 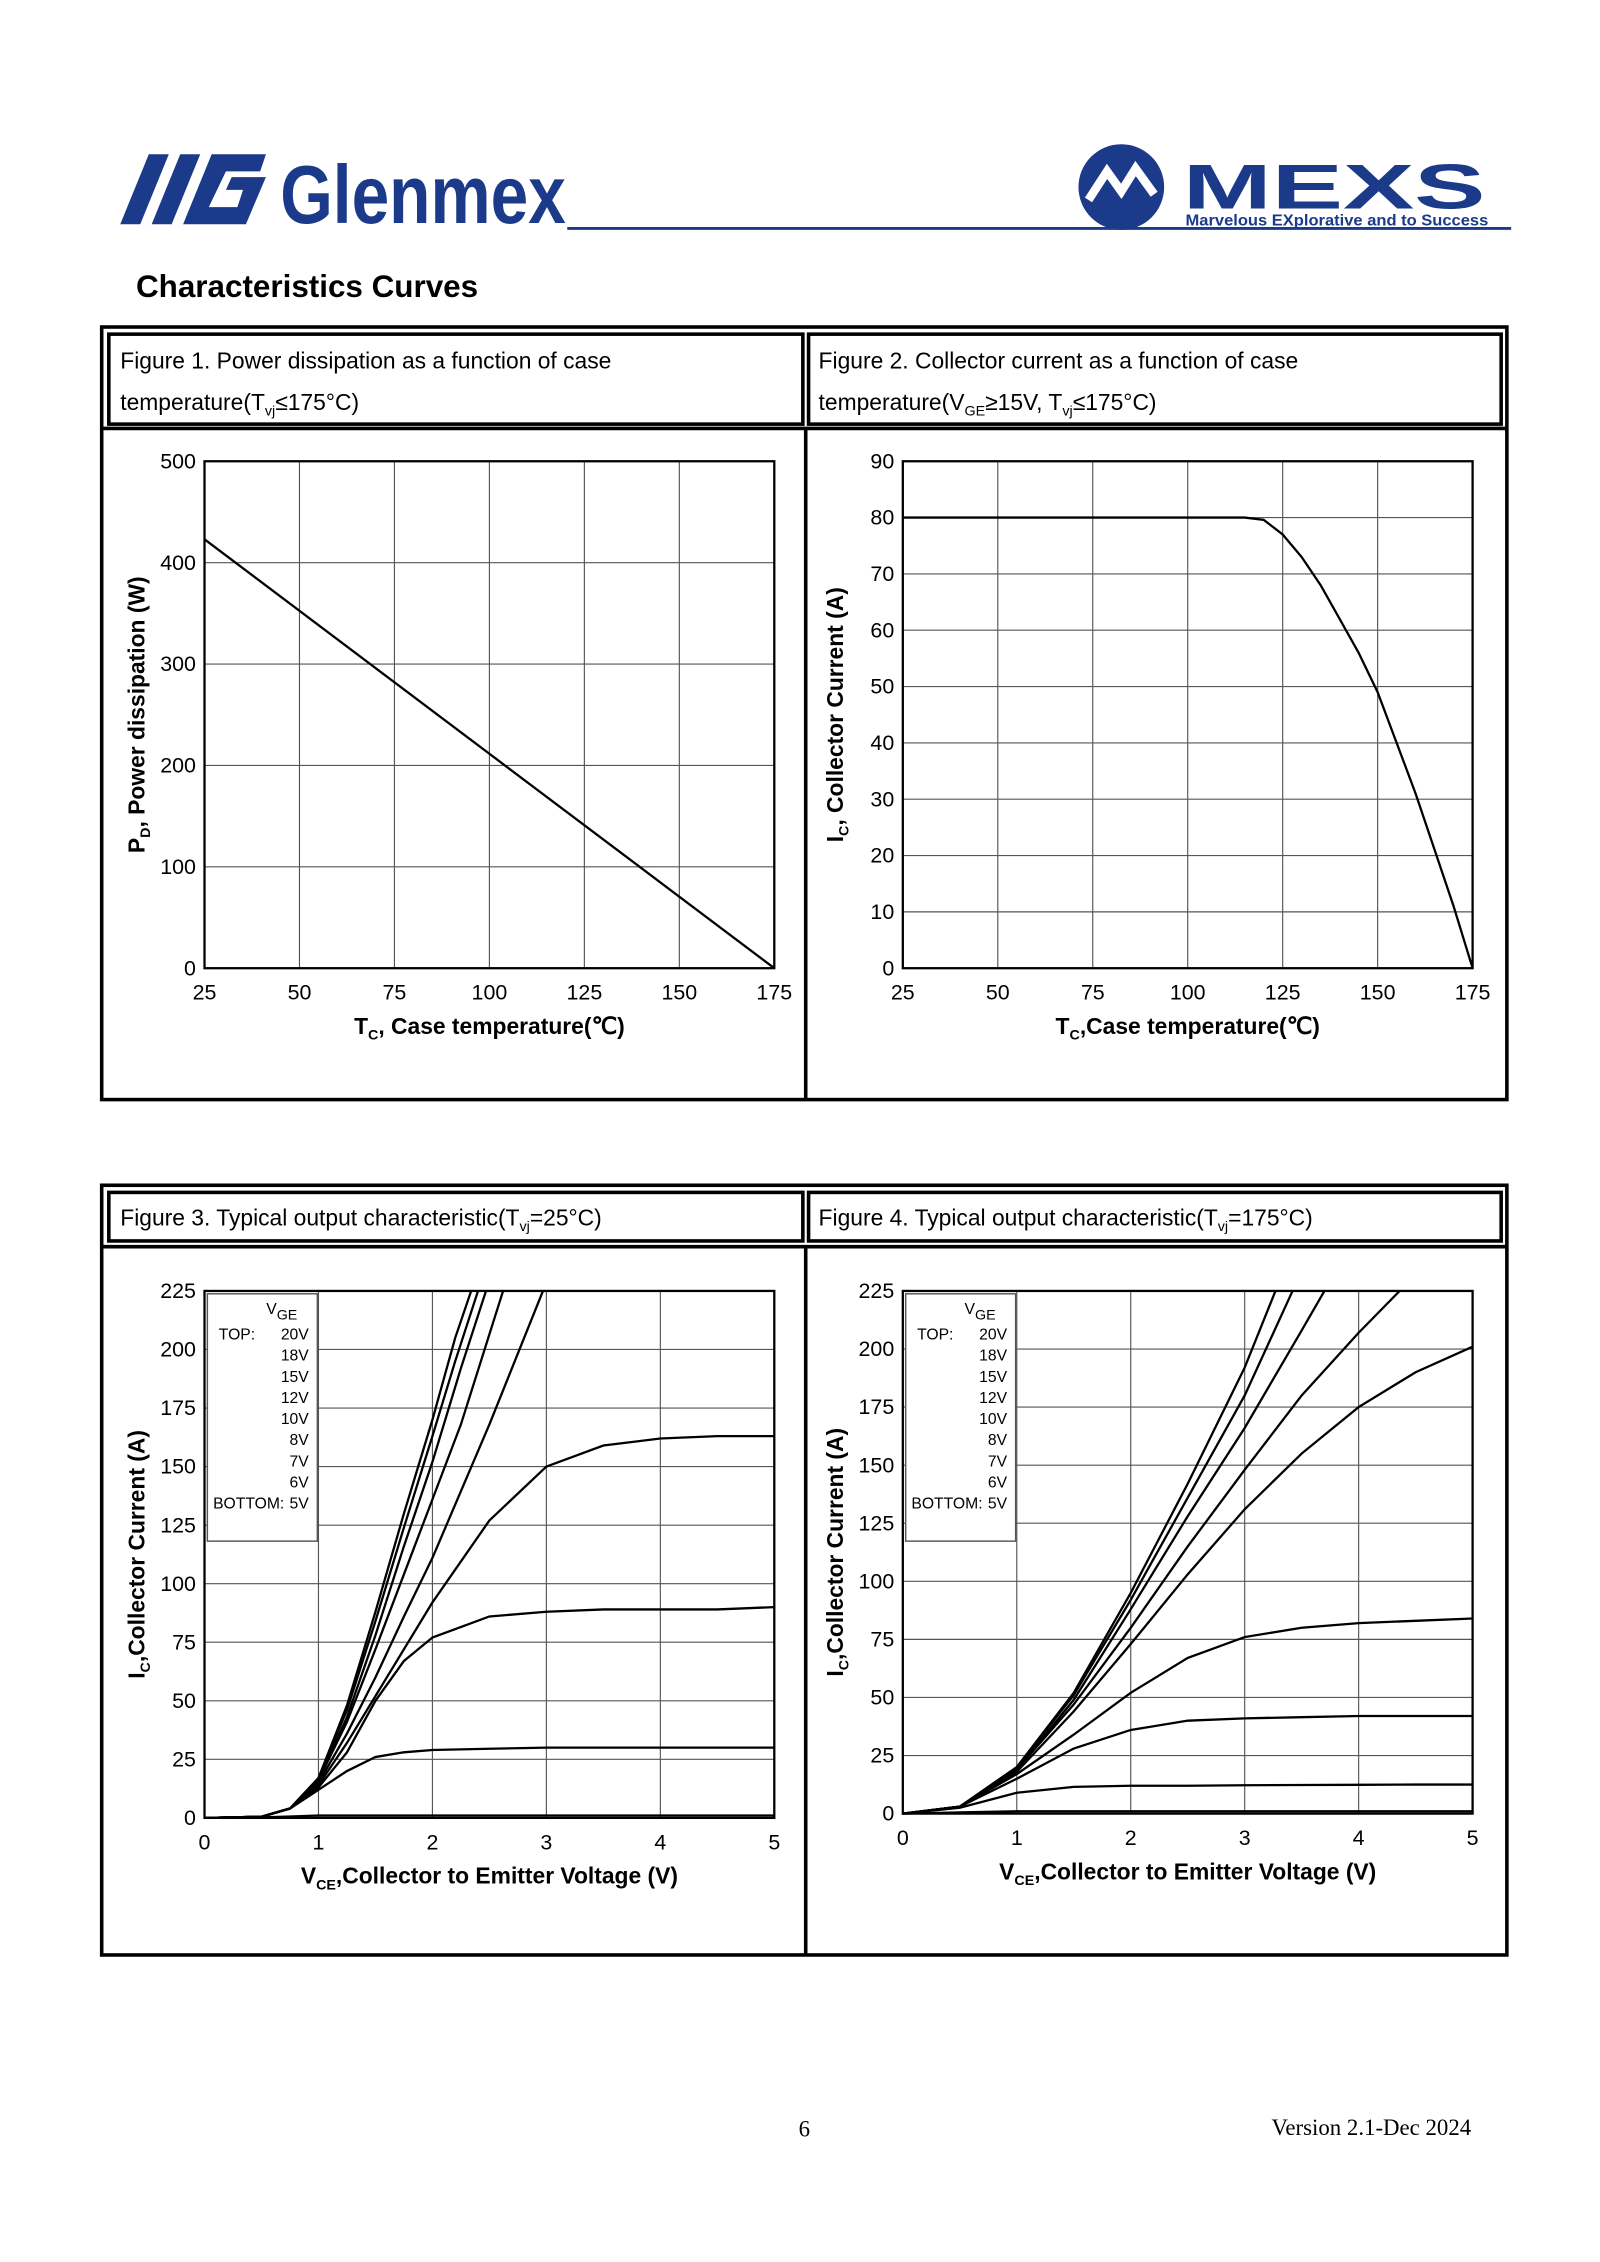 I want to click on x-axis-label-part: , Case temperature(℃), so click(x=501, y=1026).